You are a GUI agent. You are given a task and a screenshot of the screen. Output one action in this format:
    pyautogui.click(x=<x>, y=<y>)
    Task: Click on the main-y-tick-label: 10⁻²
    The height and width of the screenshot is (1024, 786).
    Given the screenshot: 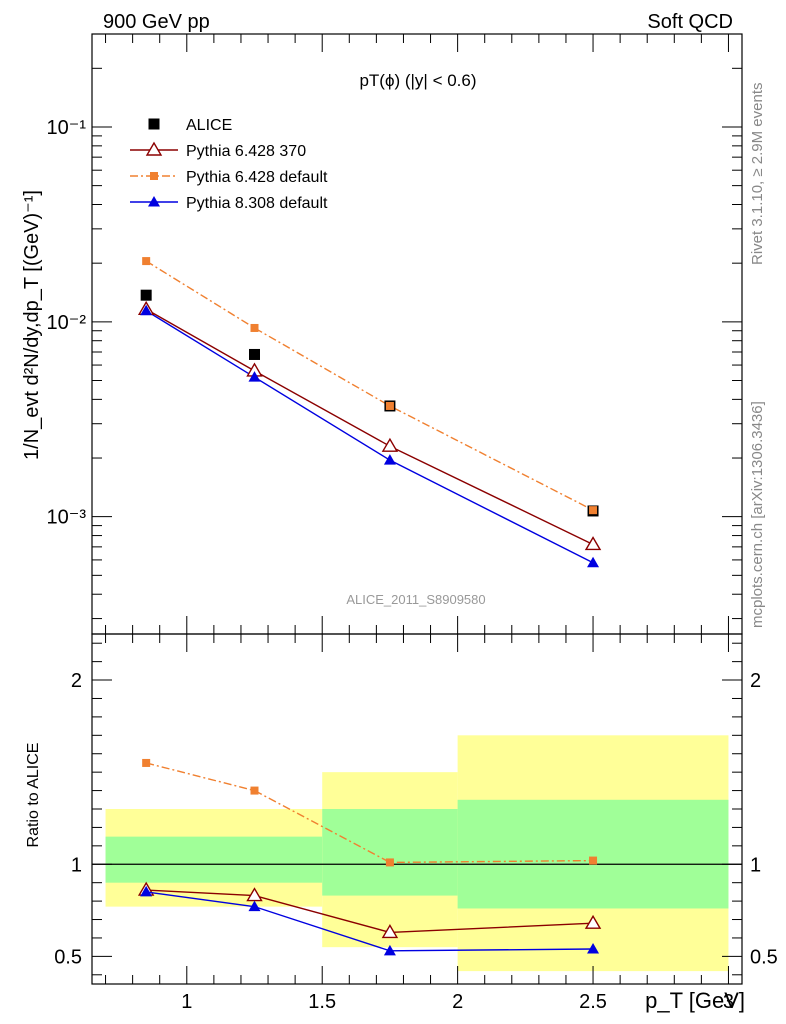 What is the action you would take?
    pyautogui.click(x=67, y=323)
    